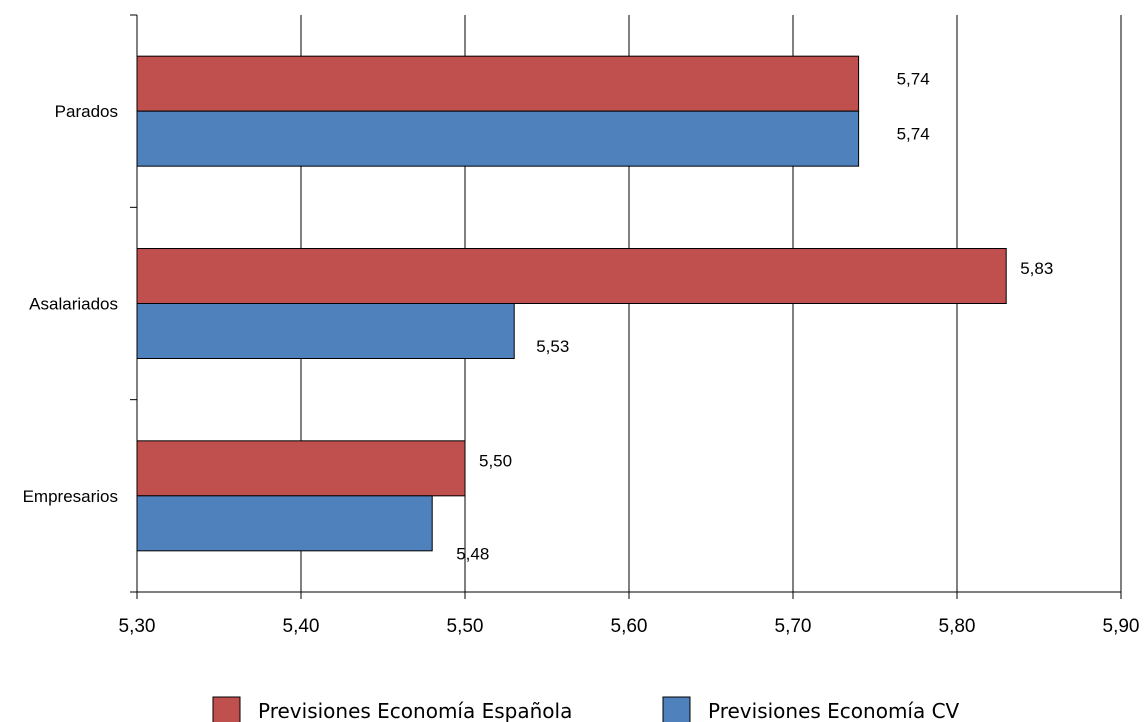 The width and height of the screenshot is (1146, 722). I want to click on bar-espanola-asalariados, so click(571, 276).